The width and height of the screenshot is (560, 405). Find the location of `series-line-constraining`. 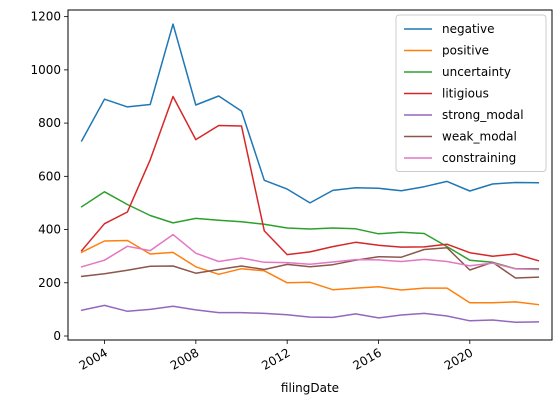

series-line-constraining is located at coordinates (310, 252).